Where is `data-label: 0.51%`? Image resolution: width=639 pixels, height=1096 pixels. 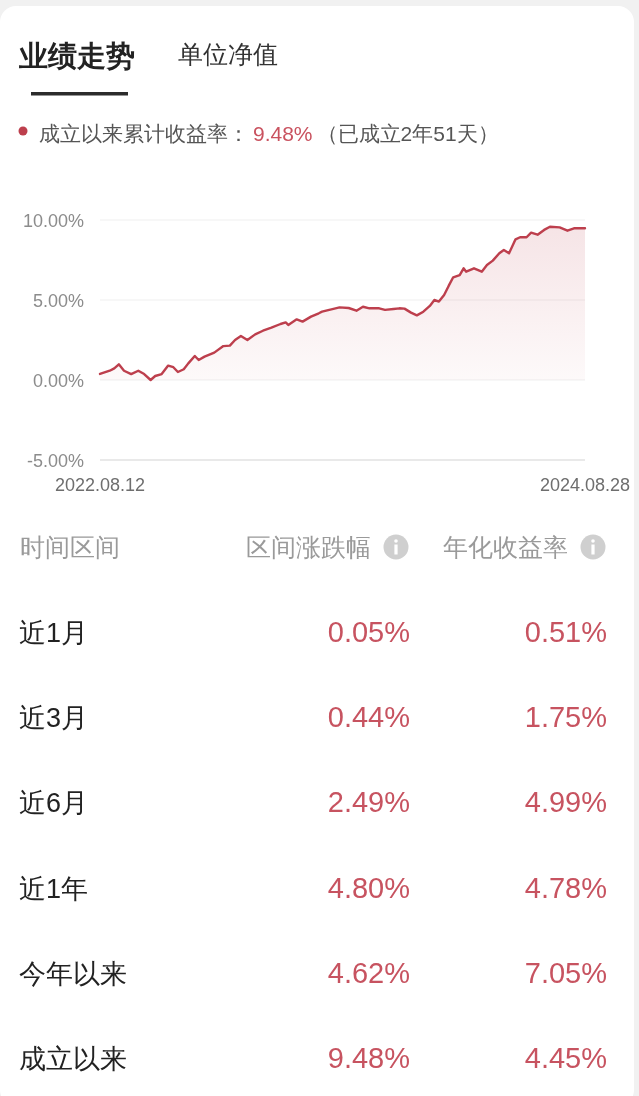 data-label: 0.51% is located at coordinates (565, 632).